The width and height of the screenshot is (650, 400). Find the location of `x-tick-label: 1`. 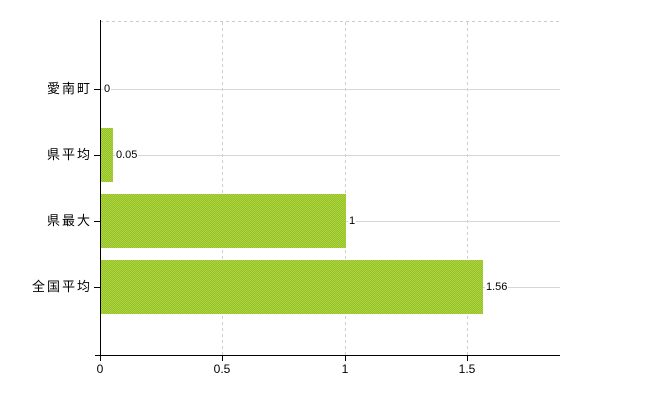

x-tick-label: 1 is located at coordinates (345, 369).